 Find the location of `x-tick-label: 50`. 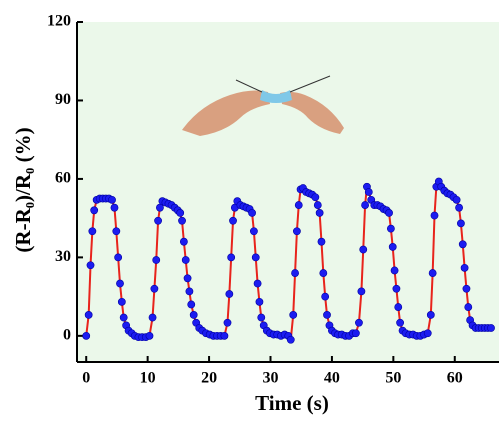

x-tick-label: 50 is located at coordinates (393, 378).